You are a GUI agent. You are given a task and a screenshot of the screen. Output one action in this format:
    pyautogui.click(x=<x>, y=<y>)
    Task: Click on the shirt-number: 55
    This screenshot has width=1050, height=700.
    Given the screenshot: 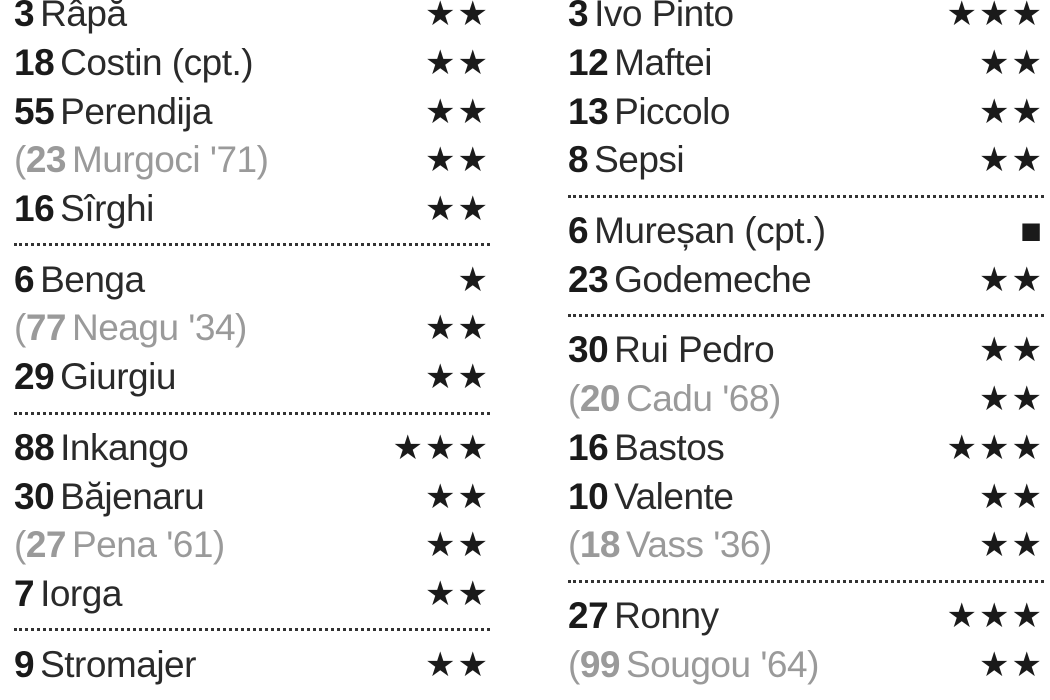 What is the action you would take?
    pyautogui.click(x=34, y=111)
    